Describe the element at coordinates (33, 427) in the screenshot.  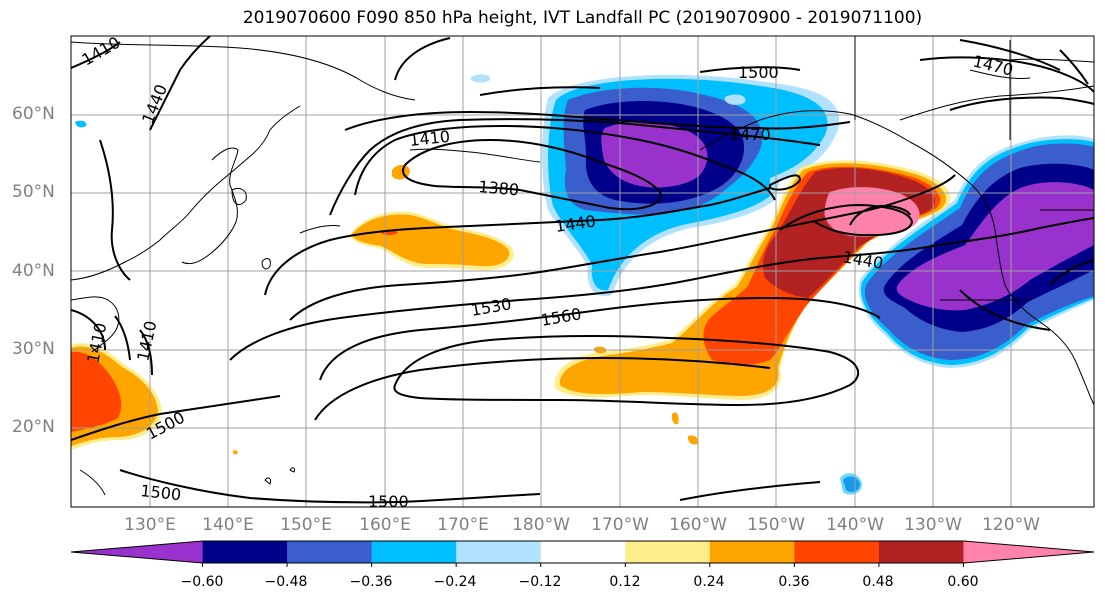
I see `lat-label: 20°N` at that location.